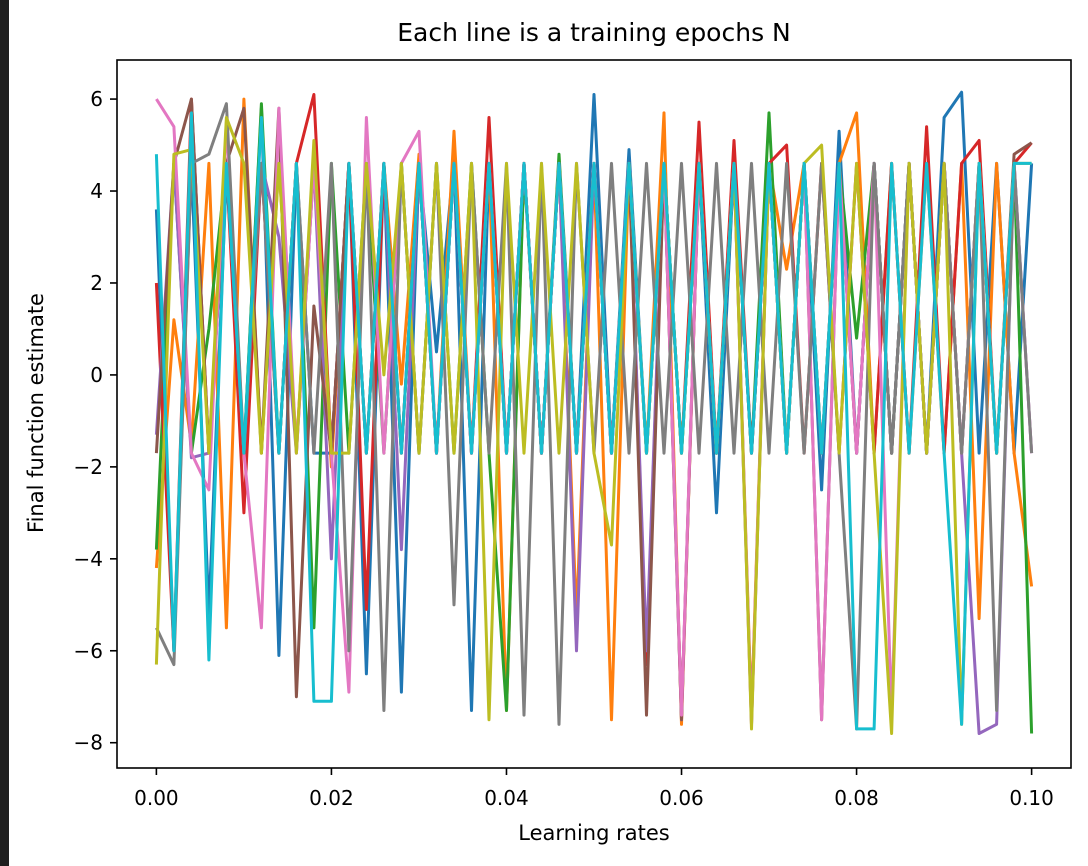 The image size is (1088, 866). What do you see at coordinates (156, 798) in the screenshot?
I see `x-tick-label: 0.00` at bounding box center [156, 798].